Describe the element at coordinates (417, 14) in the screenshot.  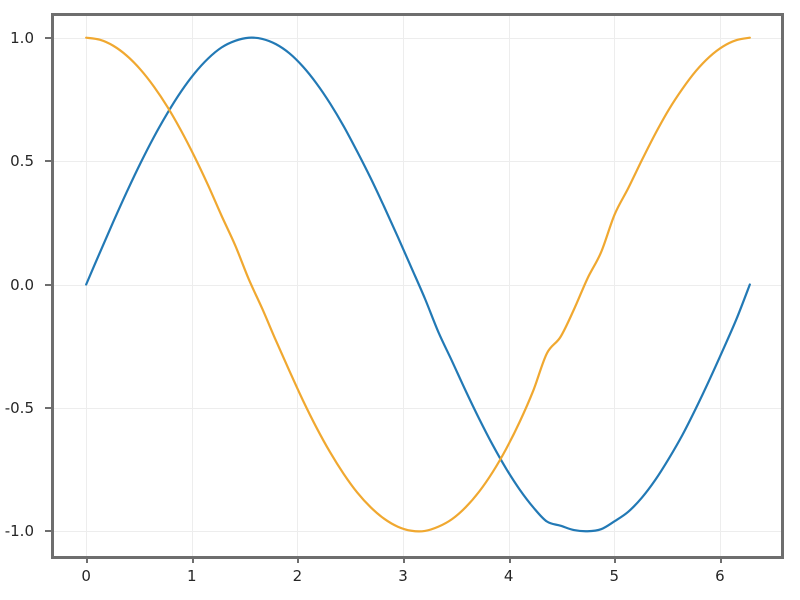
I see `axis-spine-top` at that location.